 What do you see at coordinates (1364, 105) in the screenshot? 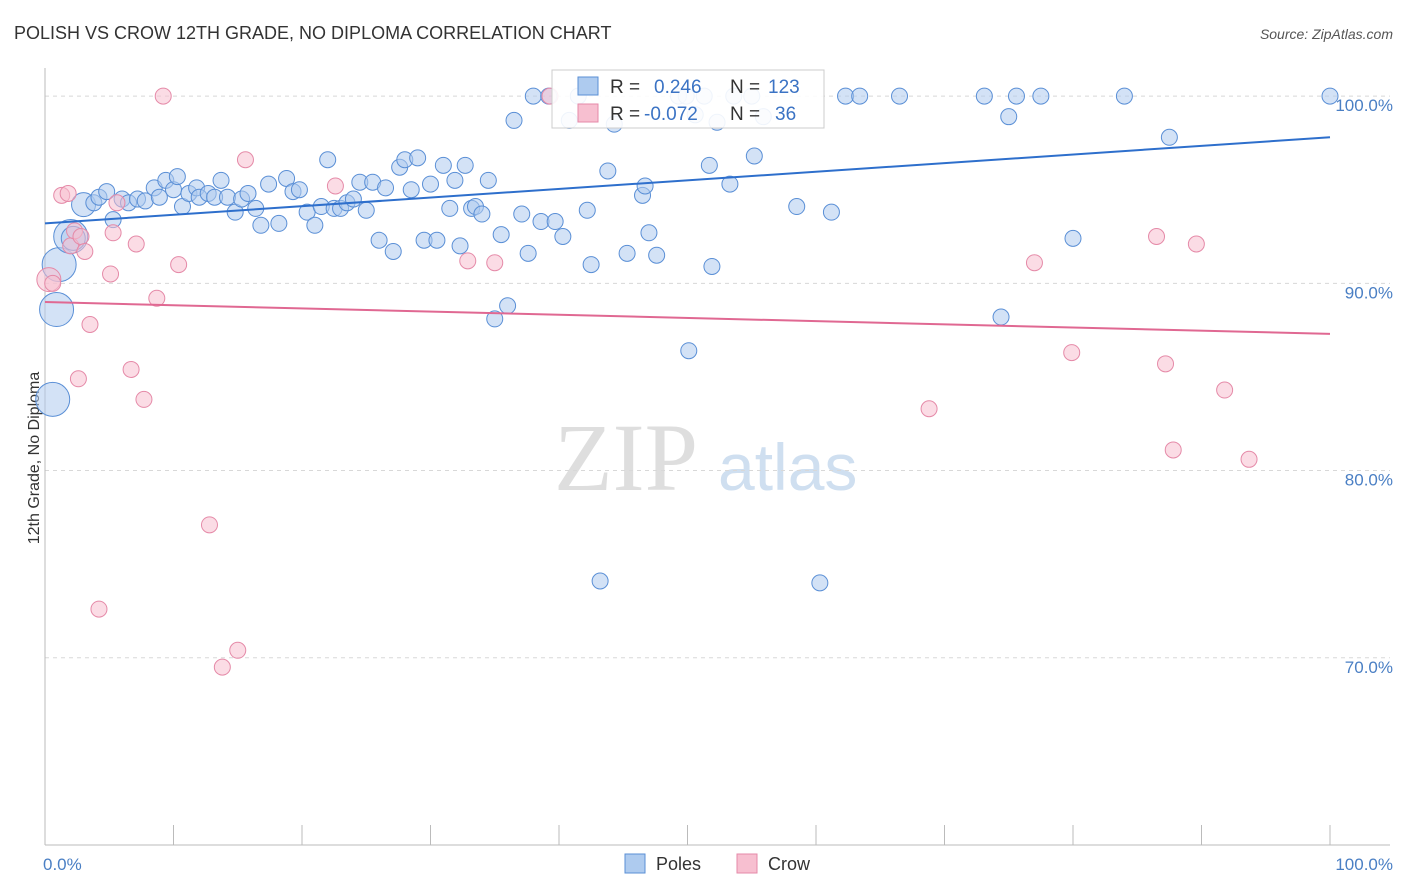
I see `y-tick-label-0: 100.0%` at bounding box center [1364, 105].